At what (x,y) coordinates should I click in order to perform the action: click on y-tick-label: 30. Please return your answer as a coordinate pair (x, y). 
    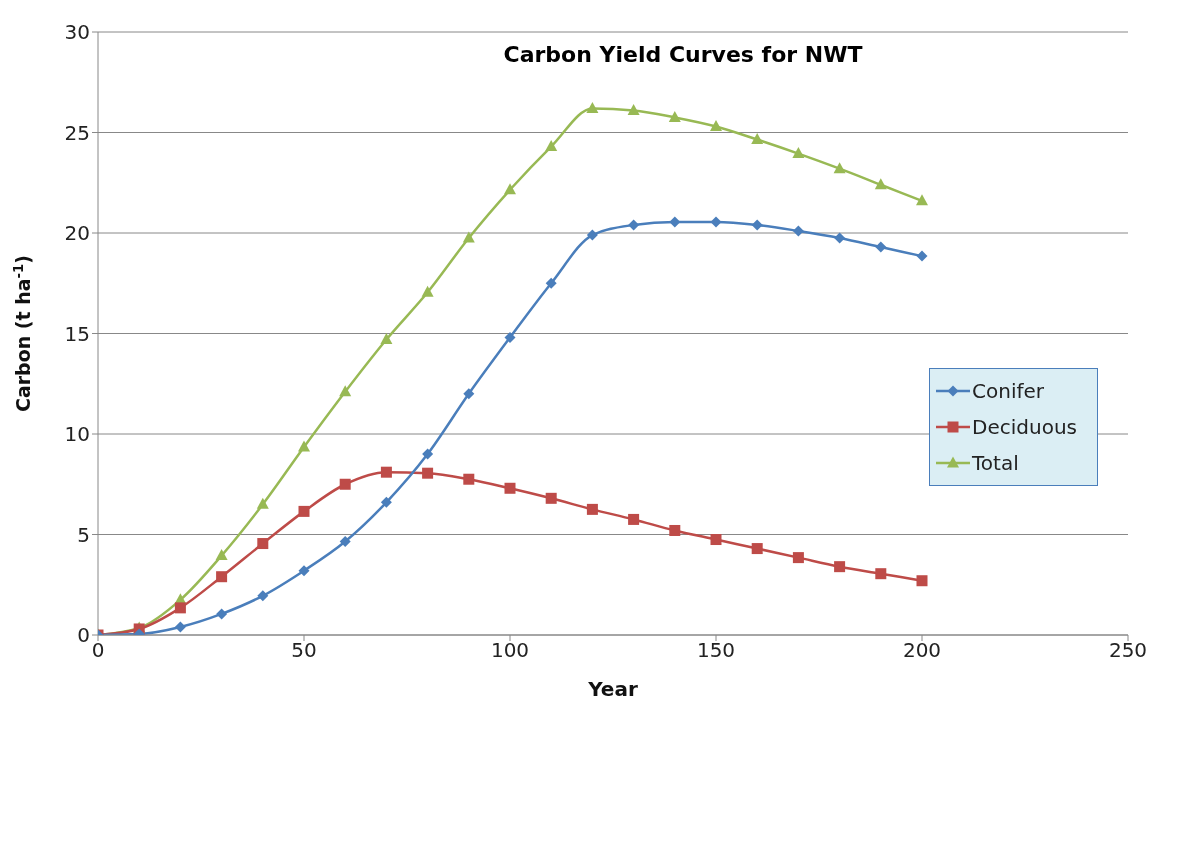
    Looking at the image, I should click on (77, 32).